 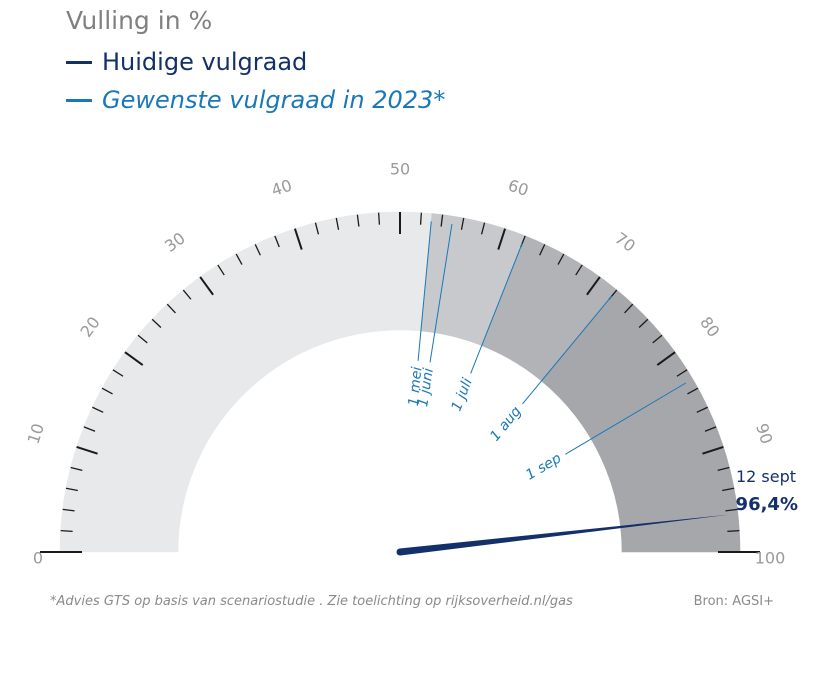 What do you see at coordinates (205, 62) in the screenshot?
I see `legend-current-label: Huidige vulgraad` at bounding box center [205, 62].